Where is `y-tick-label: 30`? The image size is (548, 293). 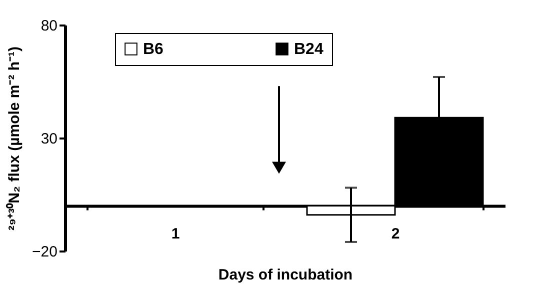
y-tick-label: 30 is located at coordinates (49, 139).